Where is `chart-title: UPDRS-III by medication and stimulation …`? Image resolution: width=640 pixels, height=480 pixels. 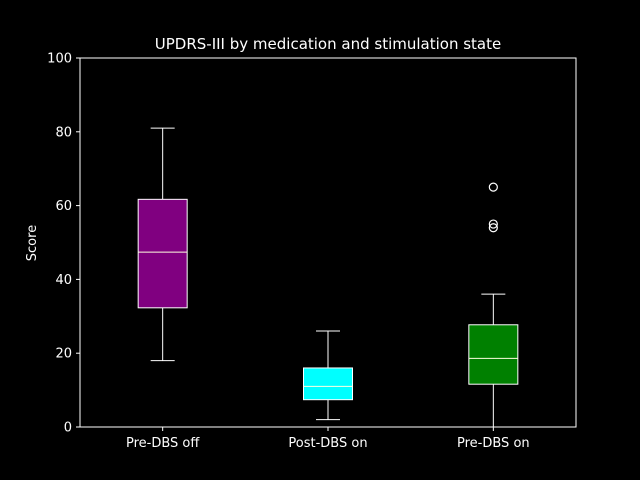 chart-title: UPDRS-III by medication and stimulation … is located at coordinates (328, 44).